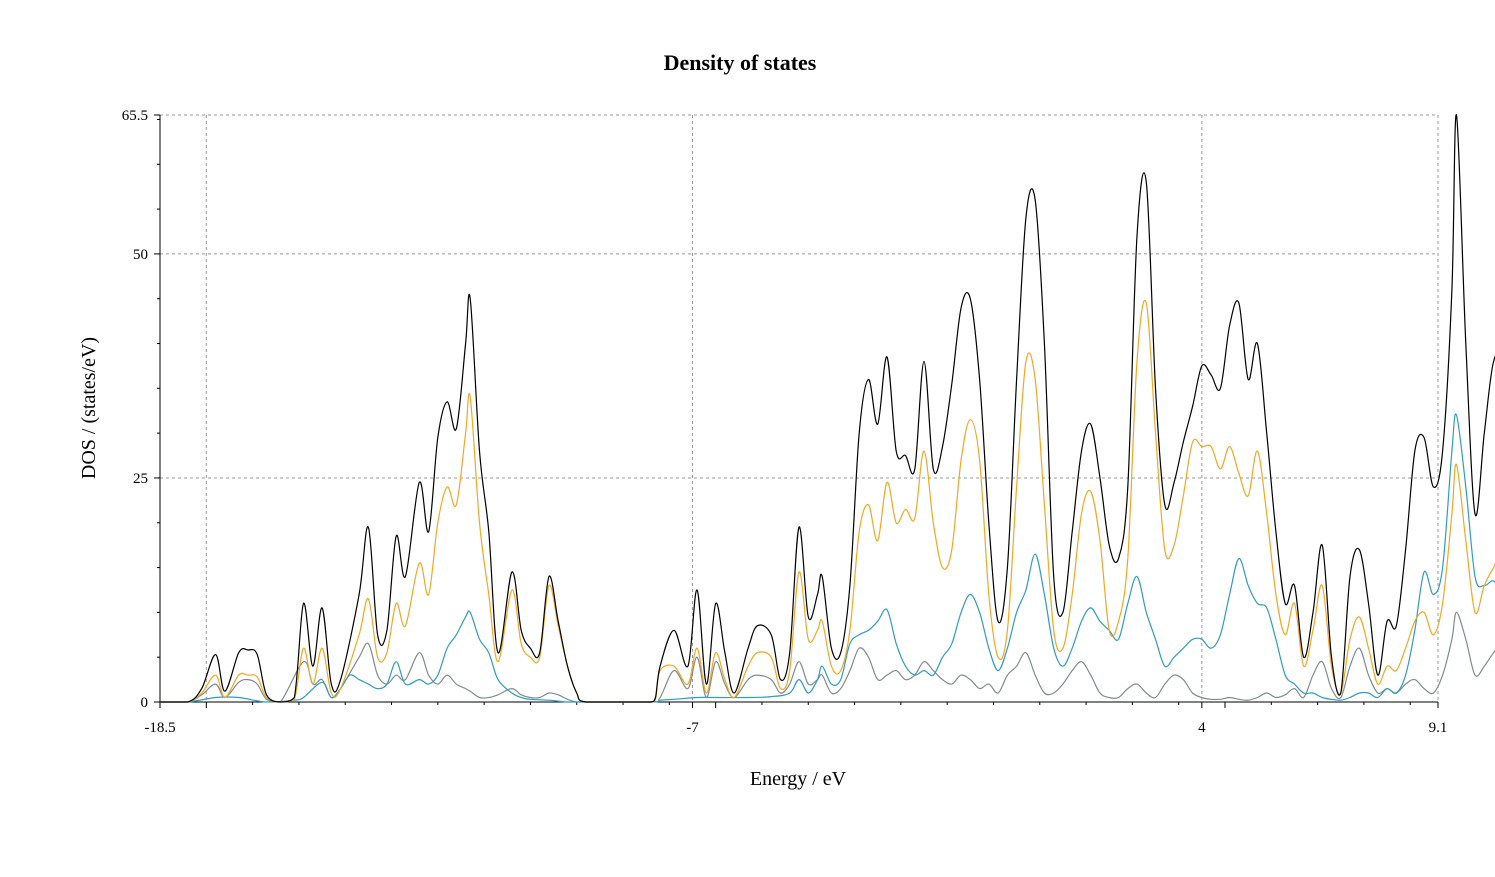 This screenshot has height=877, width=1495. What do you see at coordinates (798, 779) in the screenshot?
I see `x-axis-label: Energy / eV` at bounding box center [798, 779].